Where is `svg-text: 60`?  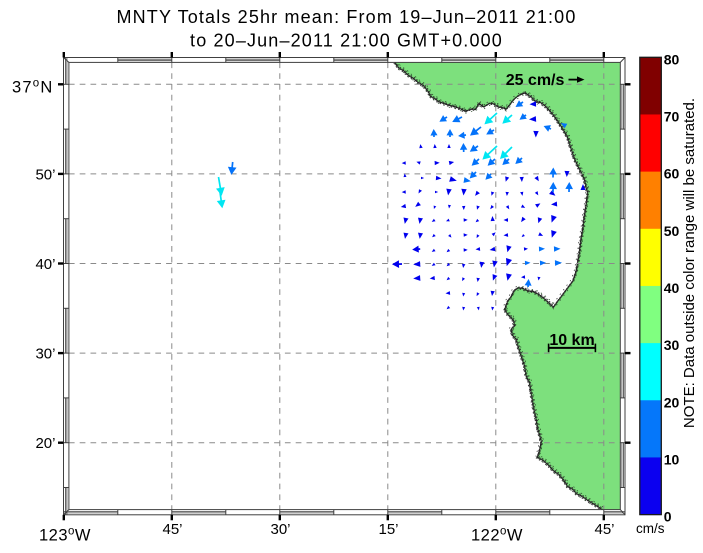
svg-text: 60 is located at coordinates (672, 174).